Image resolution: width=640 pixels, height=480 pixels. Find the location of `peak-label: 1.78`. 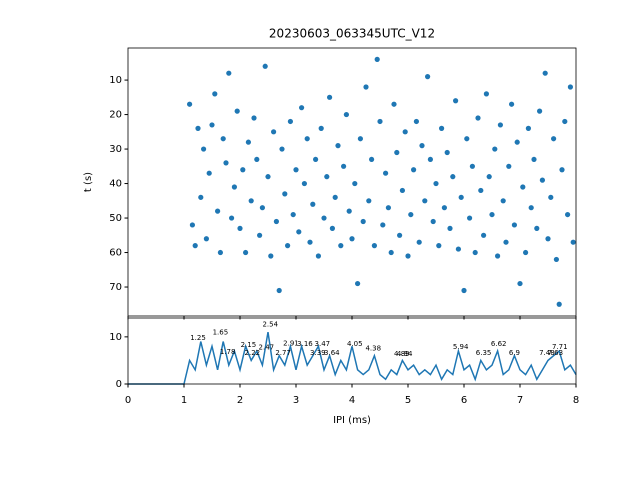

peak-label: 1.78 is located at coordinates (228, 352).